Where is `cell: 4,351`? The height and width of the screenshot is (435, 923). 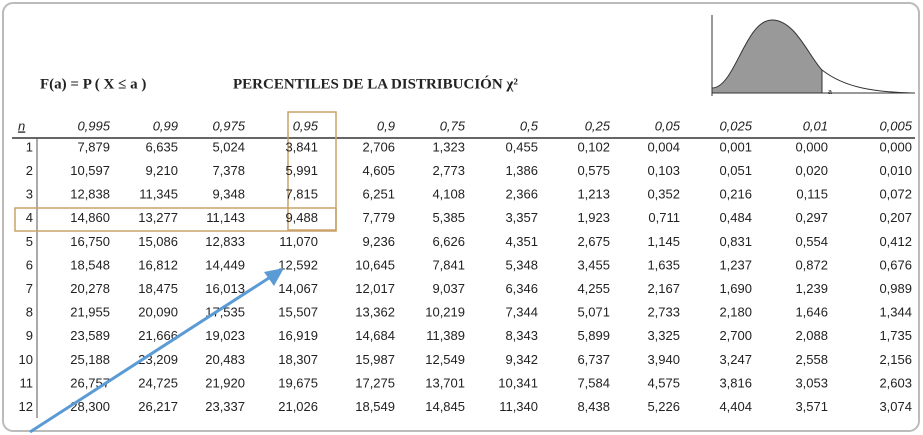
cell: 4,351 is located at coordinates (521, 241).